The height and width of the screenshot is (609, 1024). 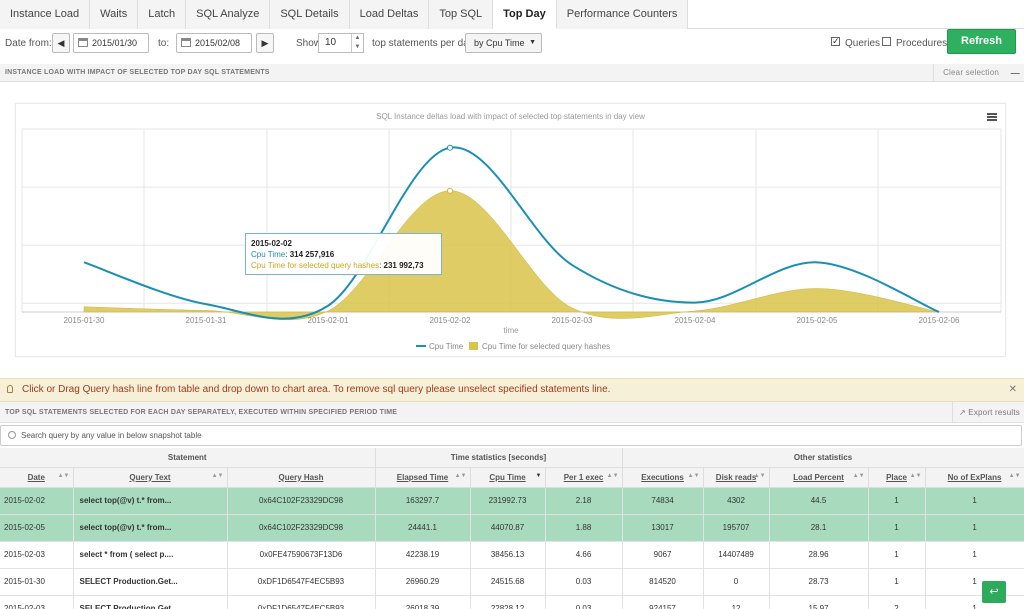 I want to click on sort-by-value: by Cpu Time, so click(x=499, y=43).